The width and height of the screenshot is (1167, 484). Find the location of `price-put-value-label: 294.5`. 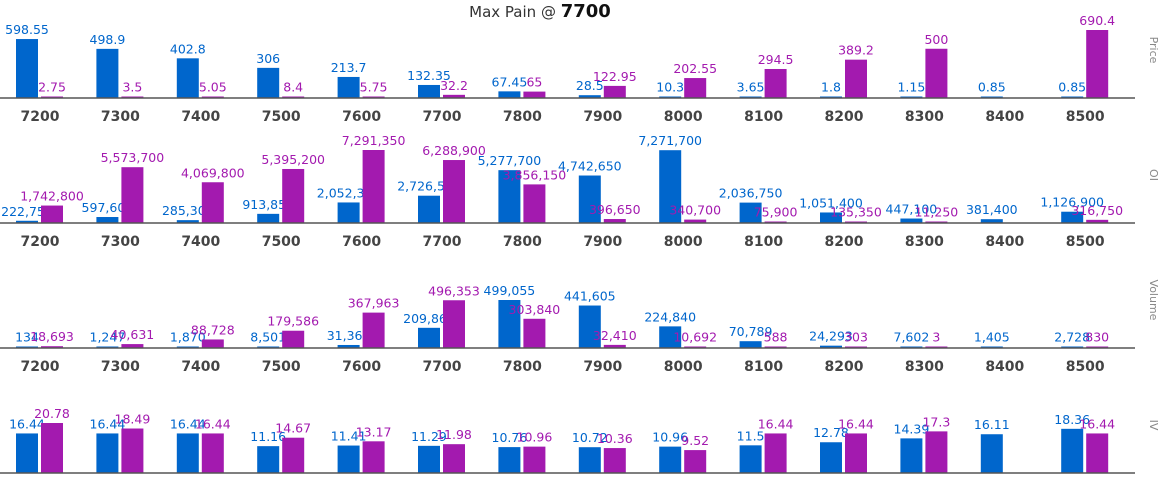

price-put-value-label: 294.5 is located at coordinates (776, 59).